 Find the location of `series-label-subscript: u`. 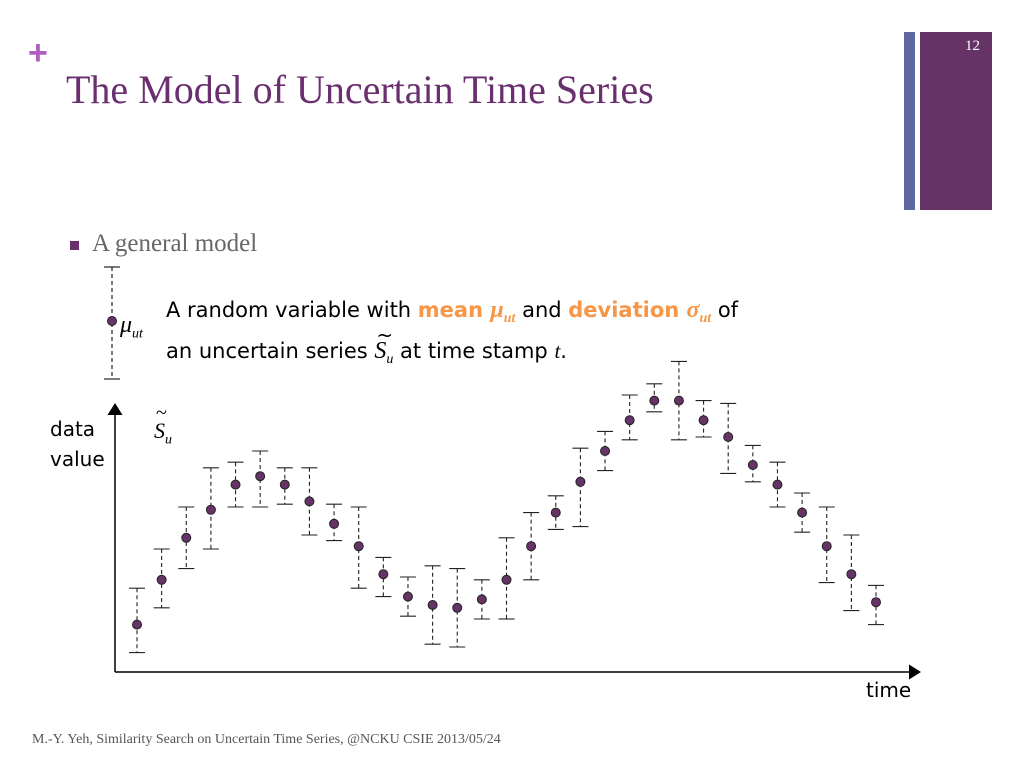

series-label-subscript: u is located at coordinates (168, 440).